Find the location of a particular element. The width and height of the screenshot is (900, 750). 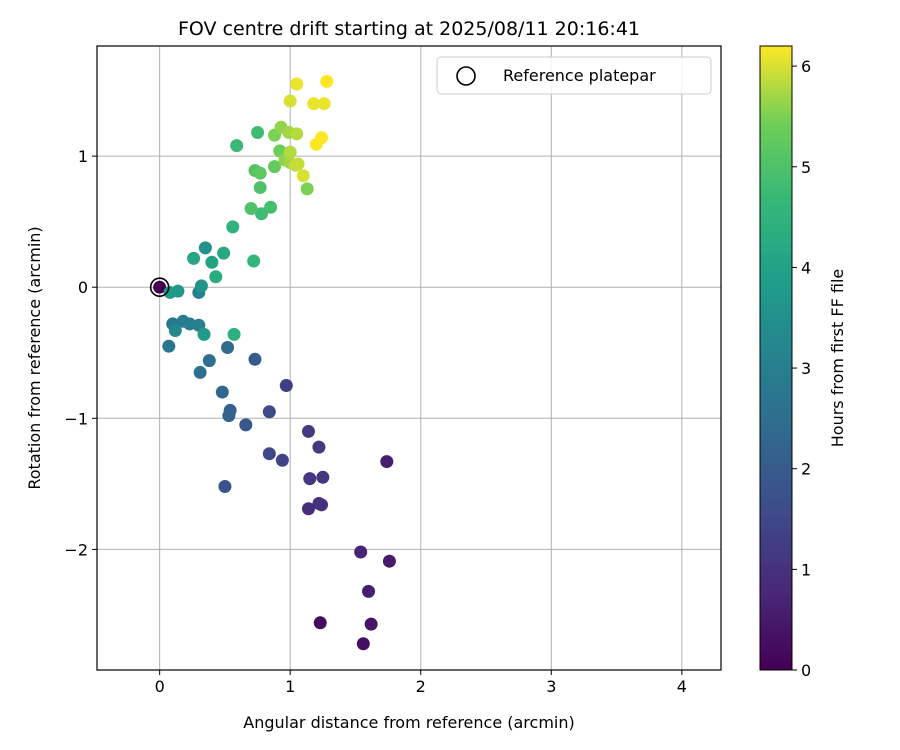

x-tick-label: 0 is located at coordinates (160, 686).